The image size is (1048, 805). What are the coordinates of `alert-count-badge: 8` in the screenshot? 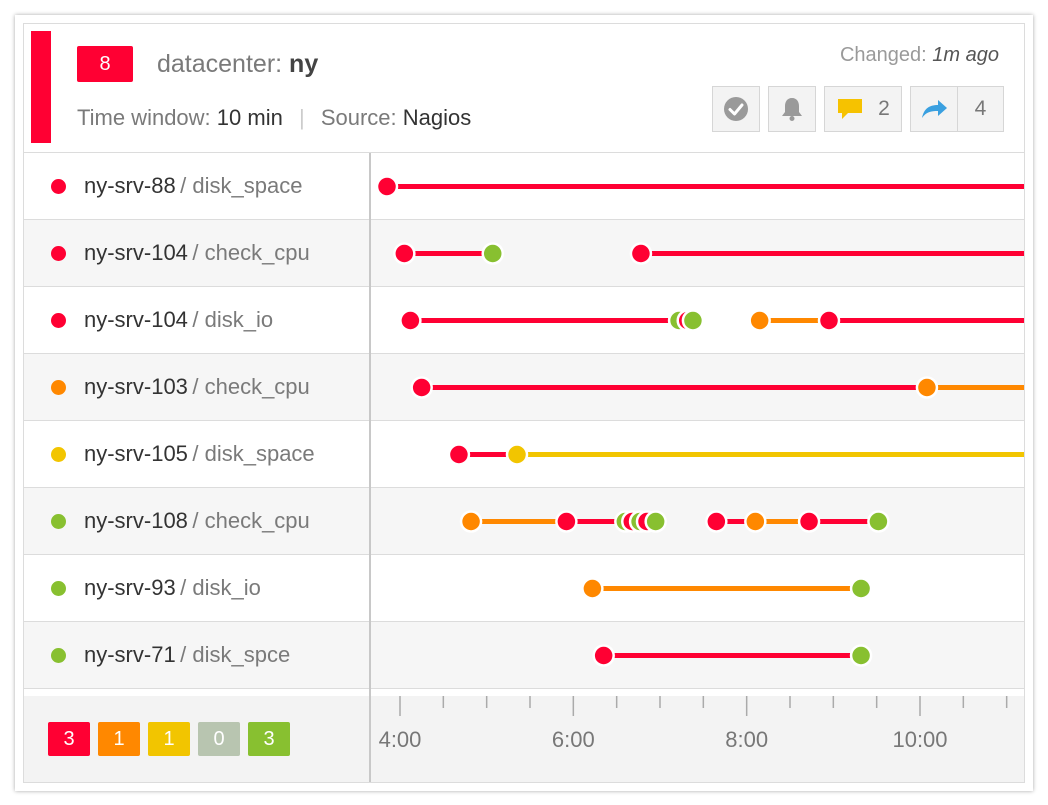 It's located at (105, 64).